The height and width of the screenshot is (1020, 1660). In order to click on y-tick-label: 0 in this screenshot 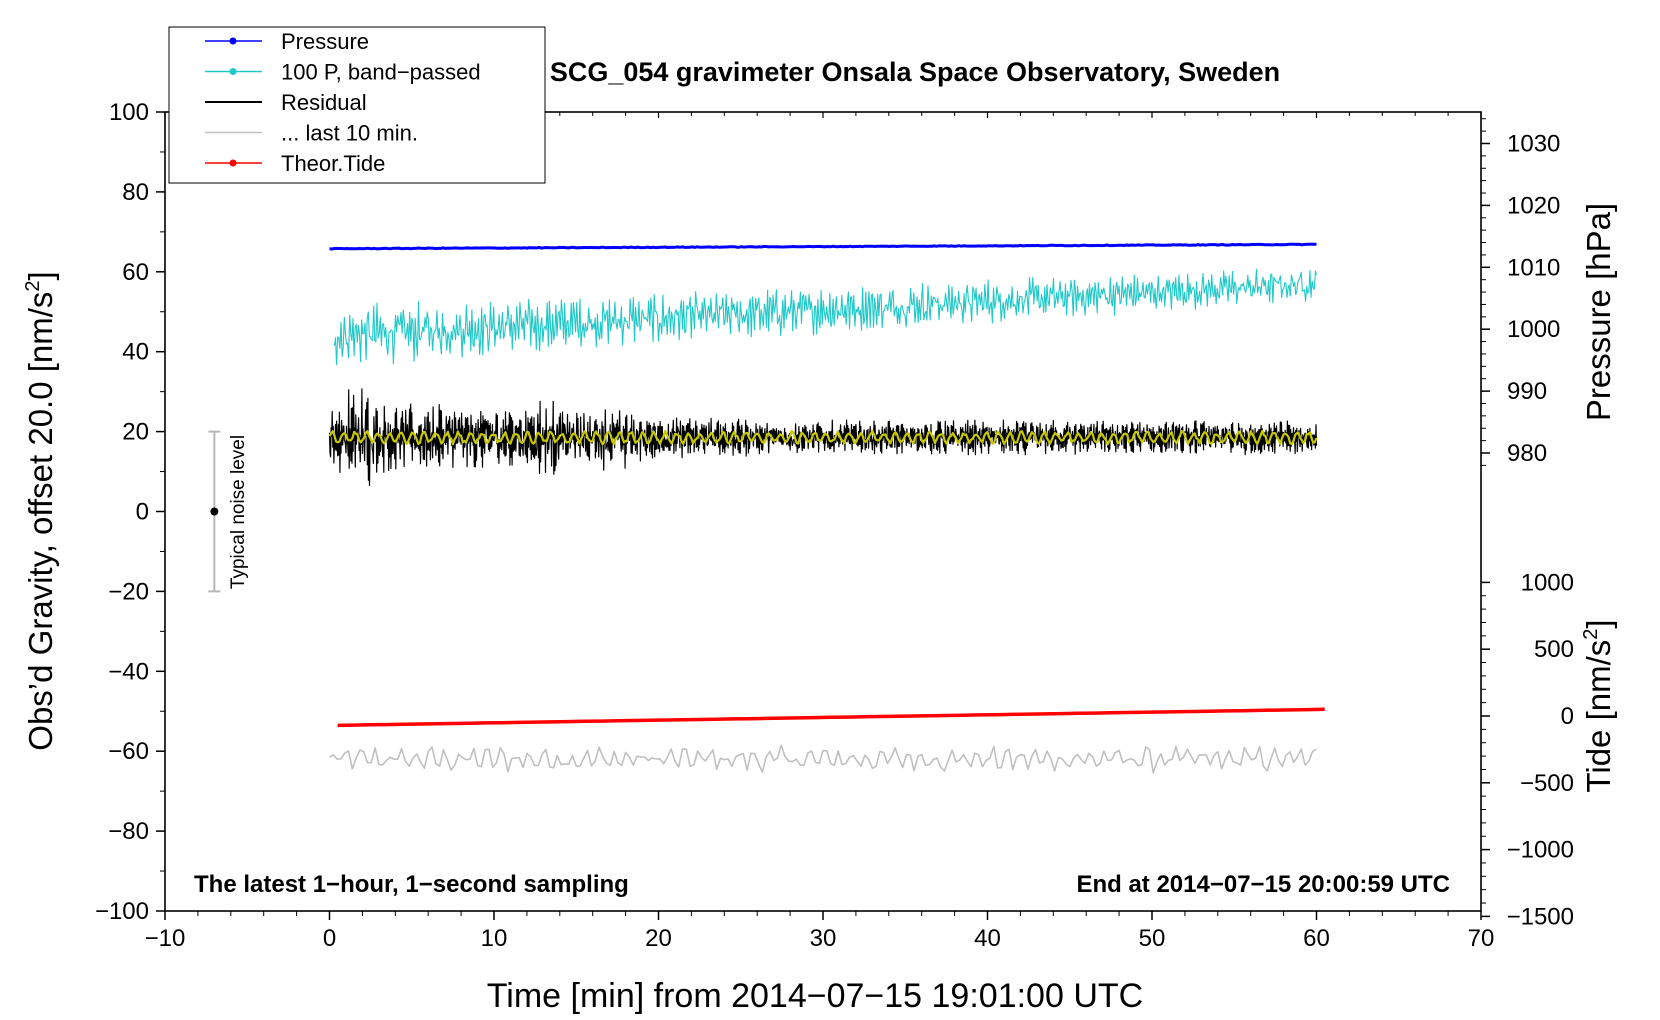, I will do `click(142, 512)`.